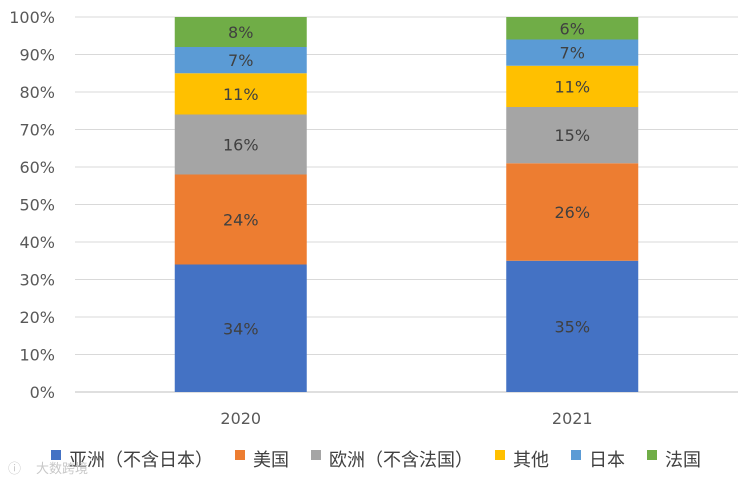 This screenshot has height=485, width=752. I want to click on legend-label: 美国, so click(271, 460).